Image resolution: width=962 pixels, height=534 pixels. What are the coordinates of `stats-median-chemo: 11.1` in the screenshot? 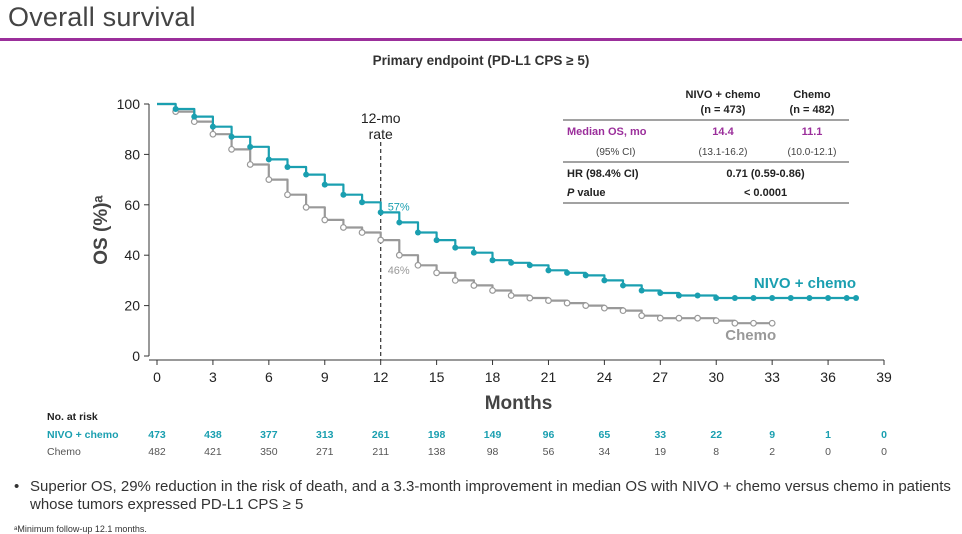 It's located at (812, 132).